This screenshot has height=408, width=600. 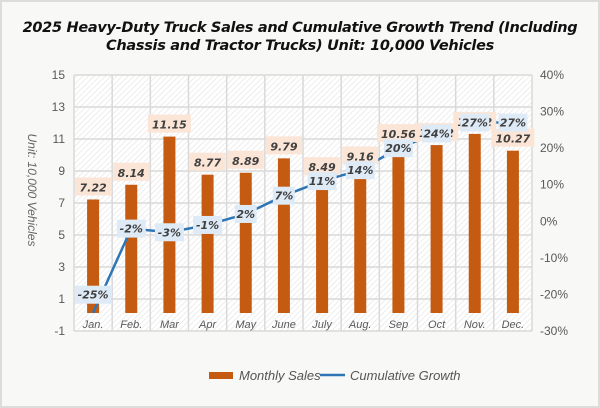 I want to click on bar-data-label: 11.15, so click(x=169, y=125).